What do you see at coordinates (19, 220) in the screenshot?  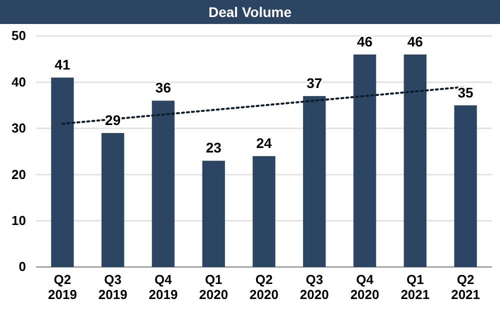 I see `y-tick-label: 10` at bounding box center [19, 220].